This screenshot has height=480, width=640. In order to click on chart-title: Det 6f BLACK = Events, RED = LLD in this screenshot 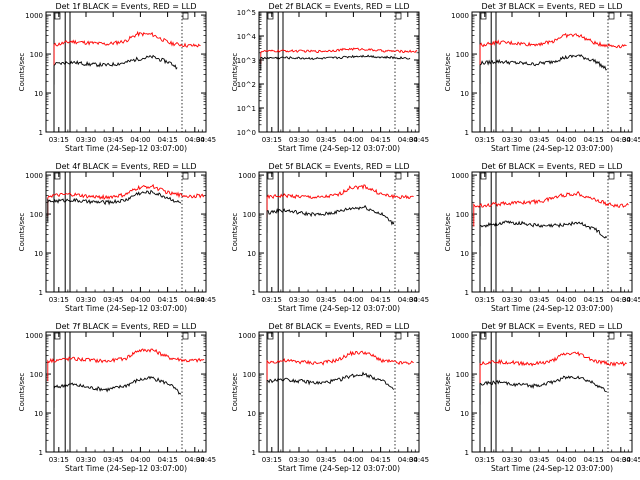, I will do `click(551, 166)`.